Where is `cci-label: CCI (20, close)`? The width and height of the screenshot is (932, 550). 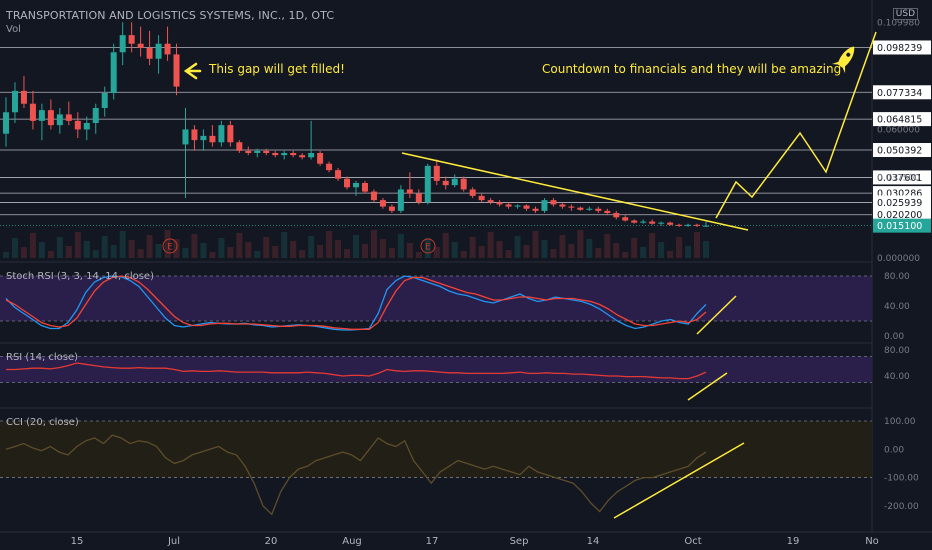
cci-label: CCI (20, close) is located at coordinates (42, 422).